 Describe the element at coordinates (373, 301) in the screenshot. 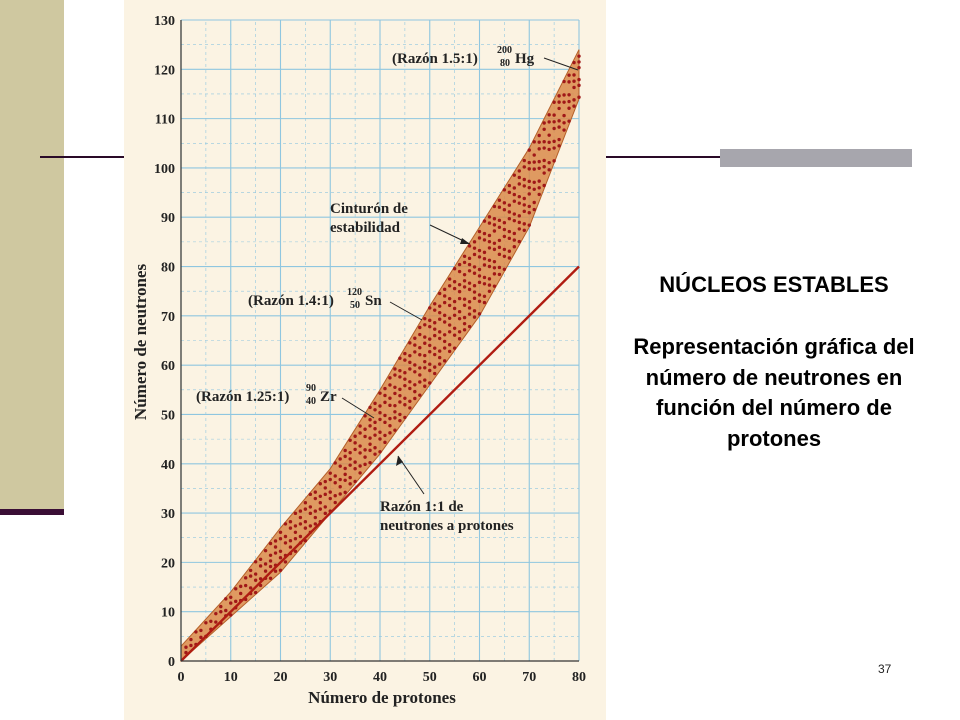

I see `annotation-sn-symbol: Sn` at that location.